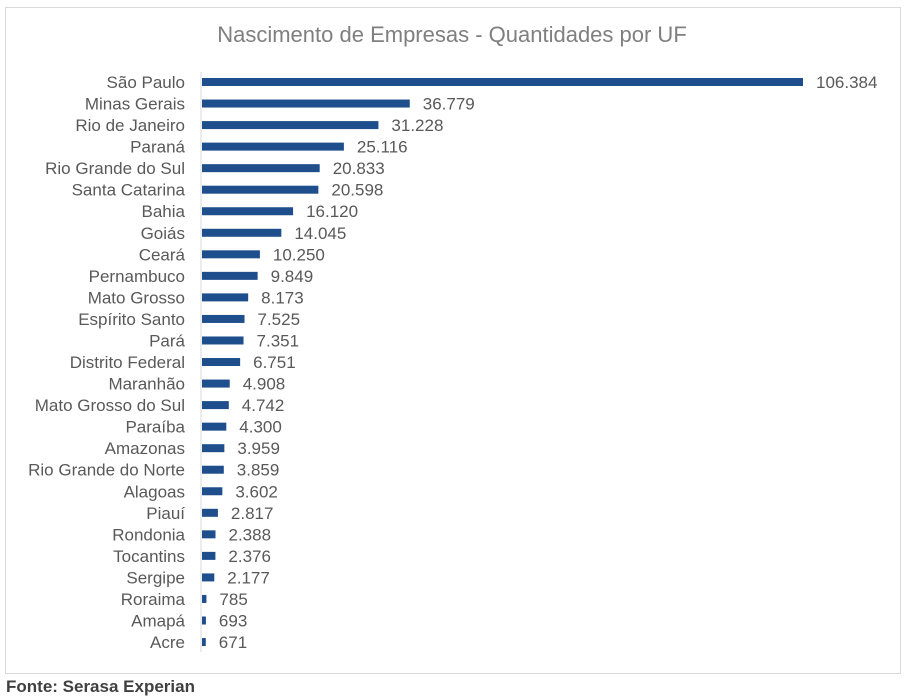  I want to click on category-label: Rio Grande do Sul, so click(115, 168).